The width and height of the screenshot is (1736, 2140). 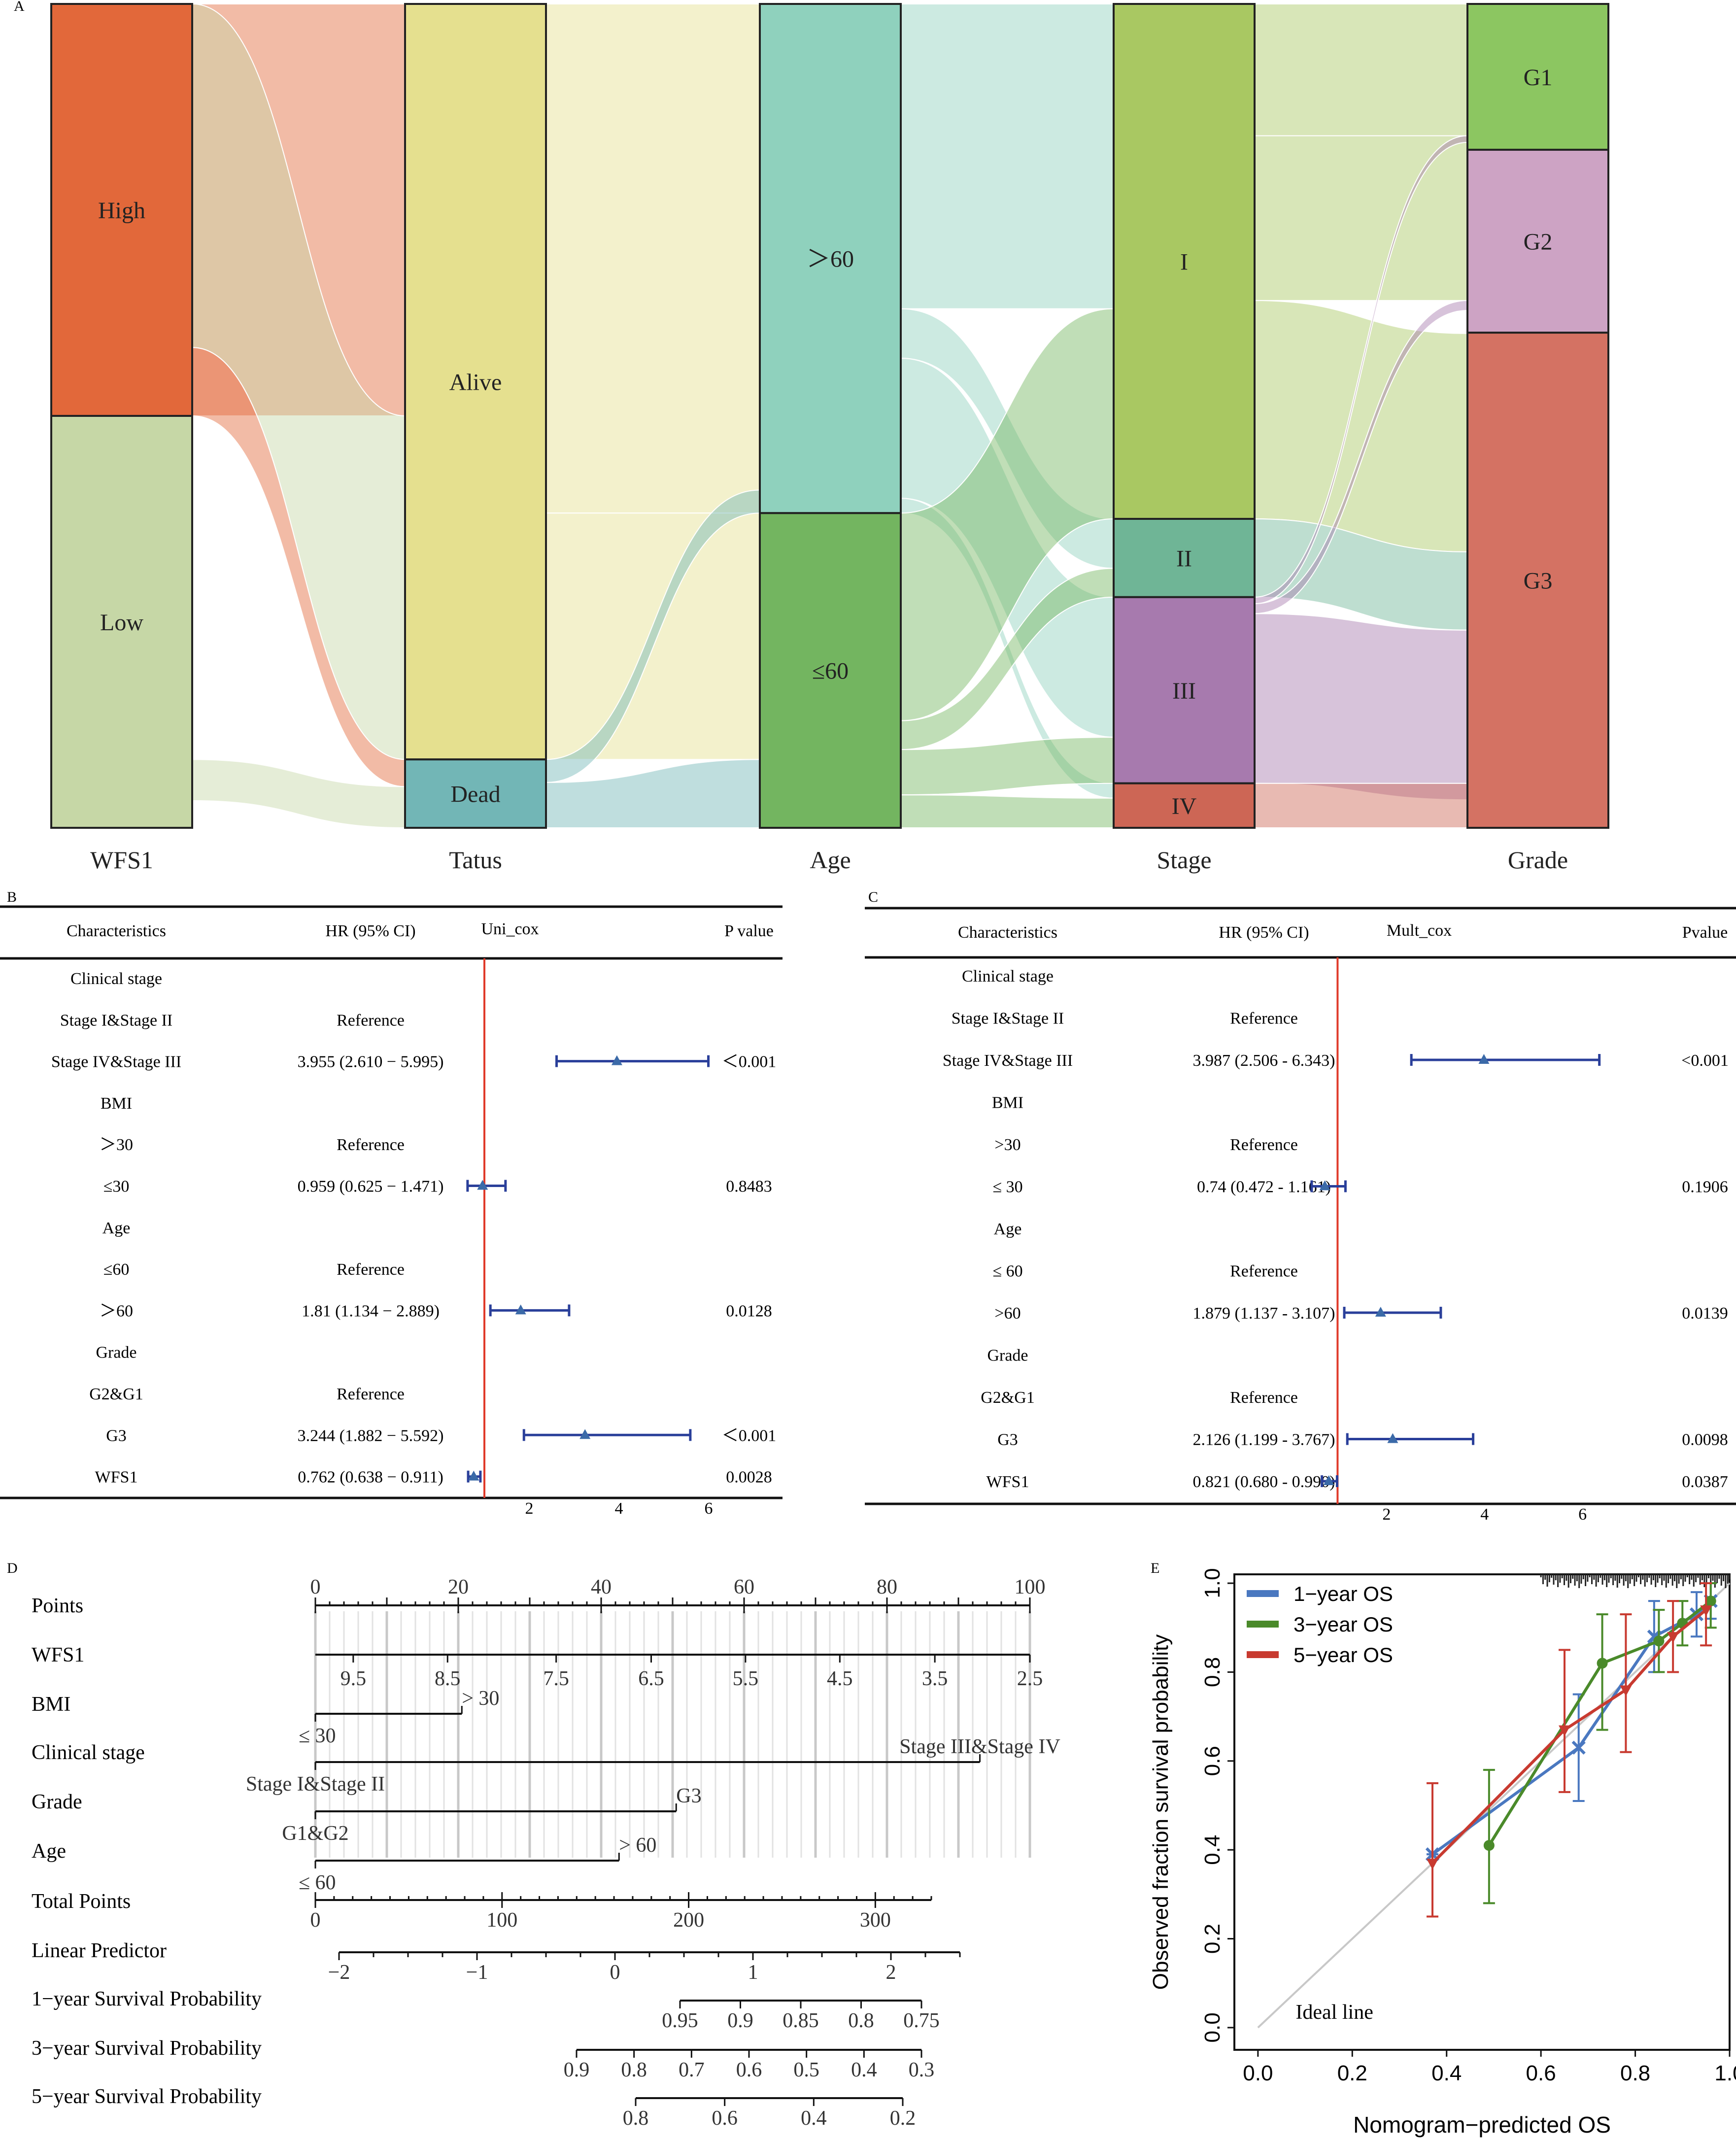 What do you see at coordinates (806, 2070) in the screenshot?
I see `nomogram-tick-label: 0.5` at bounding box center [806, 2070].